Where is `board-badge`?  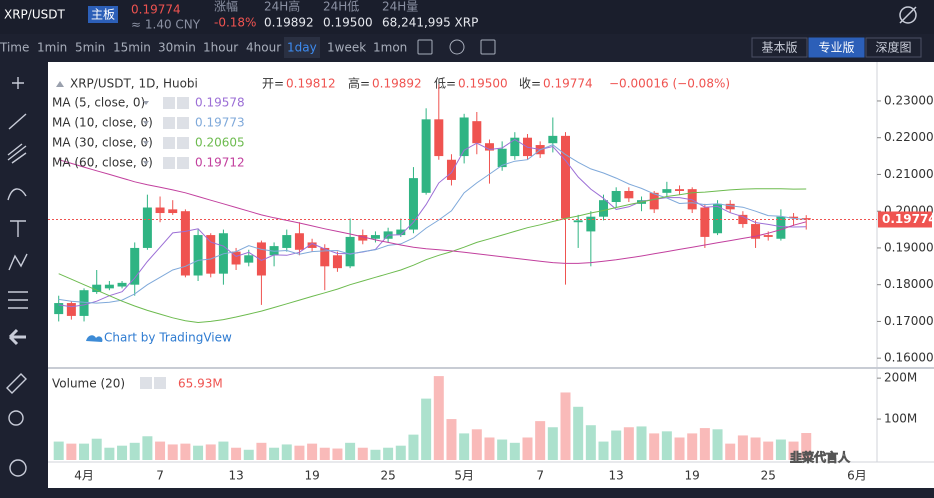
board-badge is located at coordinates (103, 14).